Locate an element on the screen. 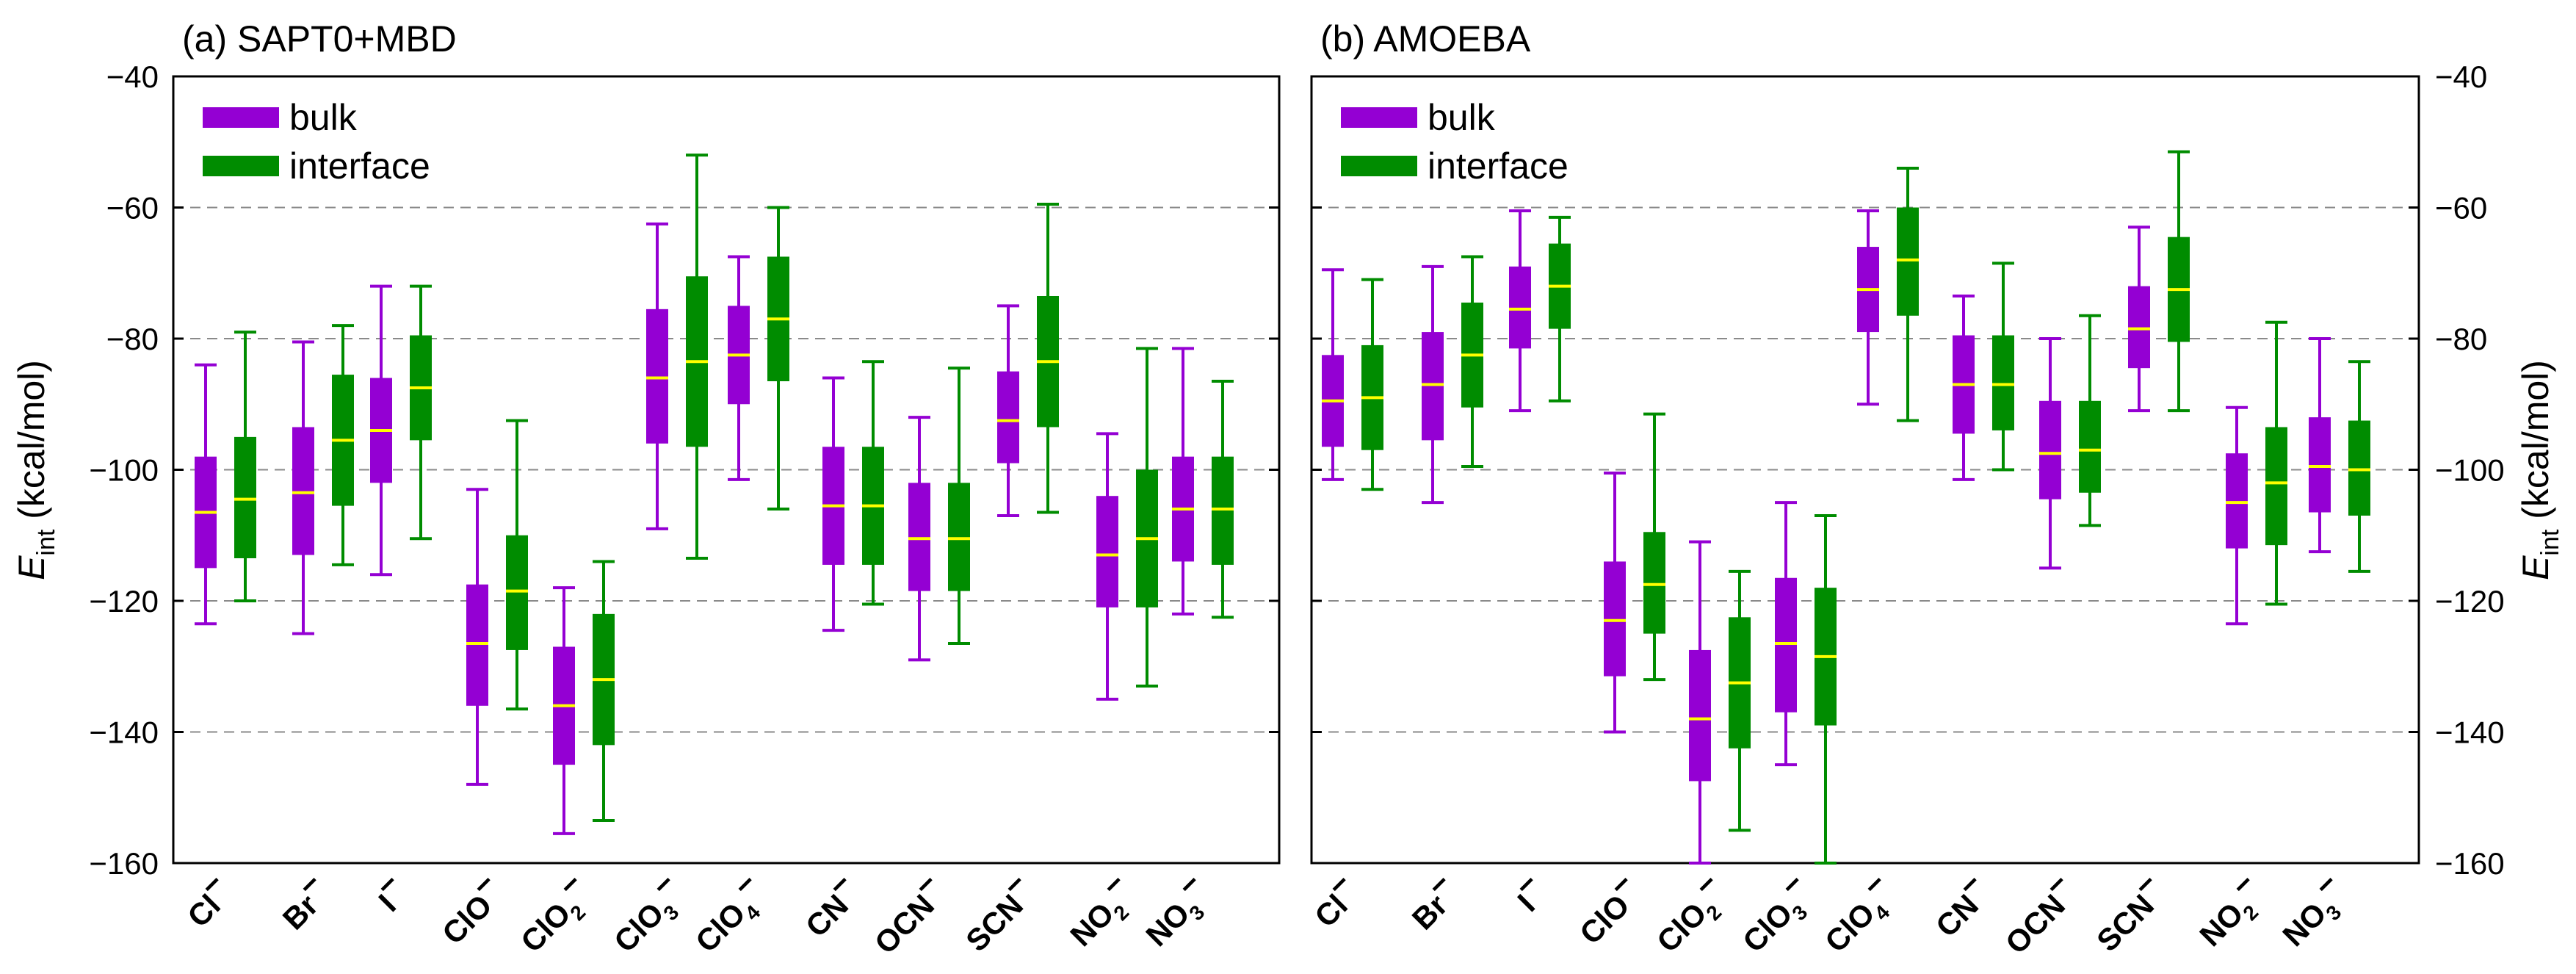  ylabel-unit: (kcal/mol) is located at coordinates (2535, 445).